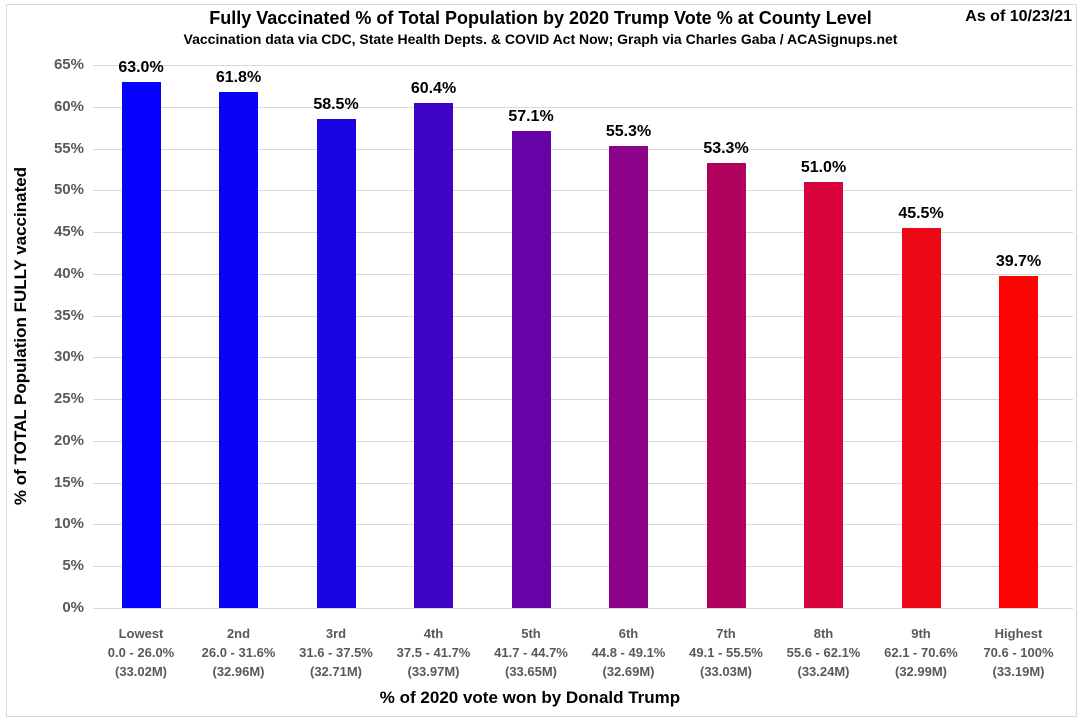 The height and width of the screenshot is (721, 1081). I want to click on x-category-label: 8th 55.6 - 62.1% (33.24M), so click(824, 652).